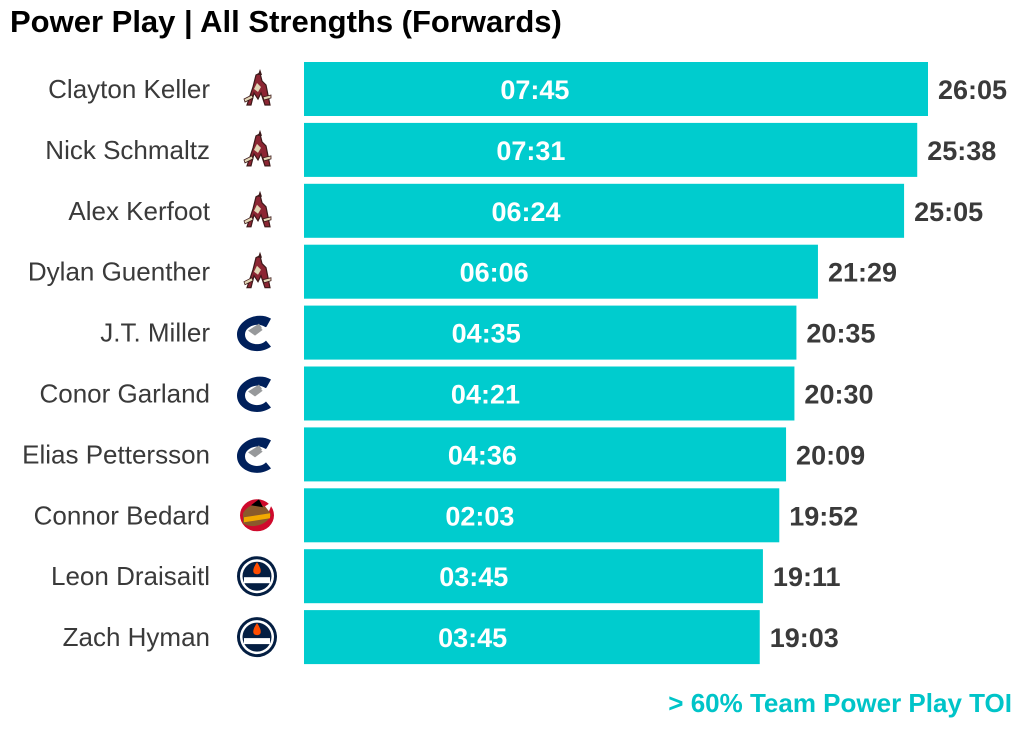  Describe the element at coordinates (124, 394) in the screenshot. I see `player-name-label: Conor Garland` at that location.